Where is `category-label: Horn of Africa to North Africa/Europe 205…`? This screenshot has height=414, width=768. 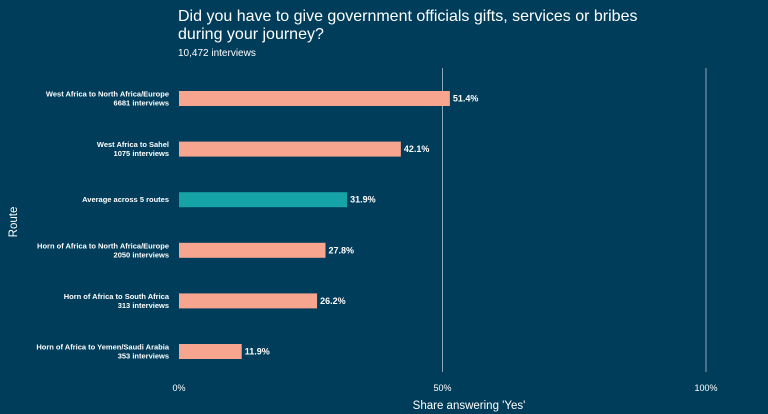 category-label: Horn of Africa to North Africa/Europe 205… is located at coordinates (103, 250).